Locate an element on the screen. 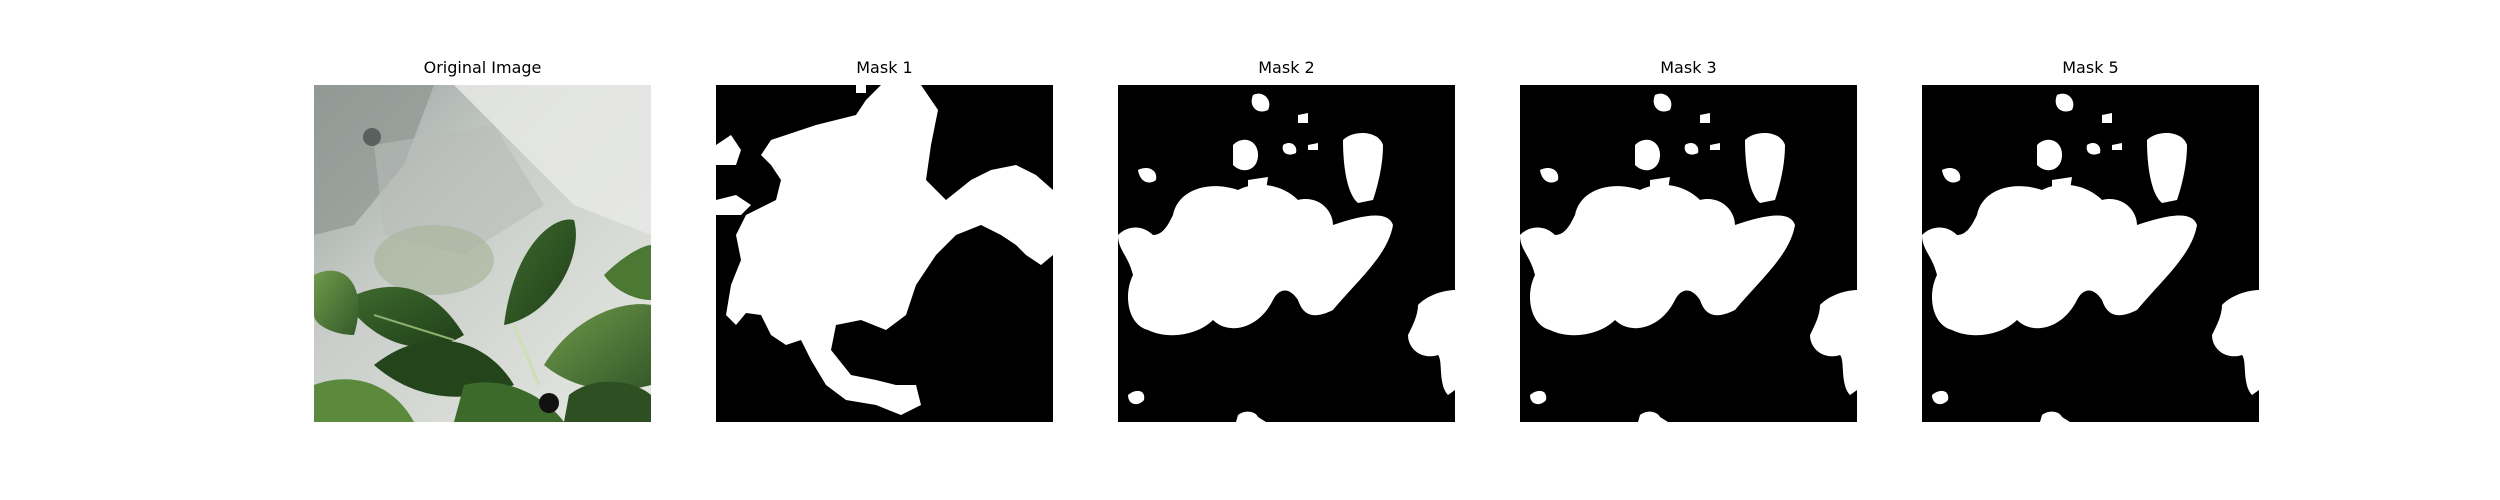 The height and width of the screenshot is (500, 2500). mask-3-image is located at coordinates (1688, 253).